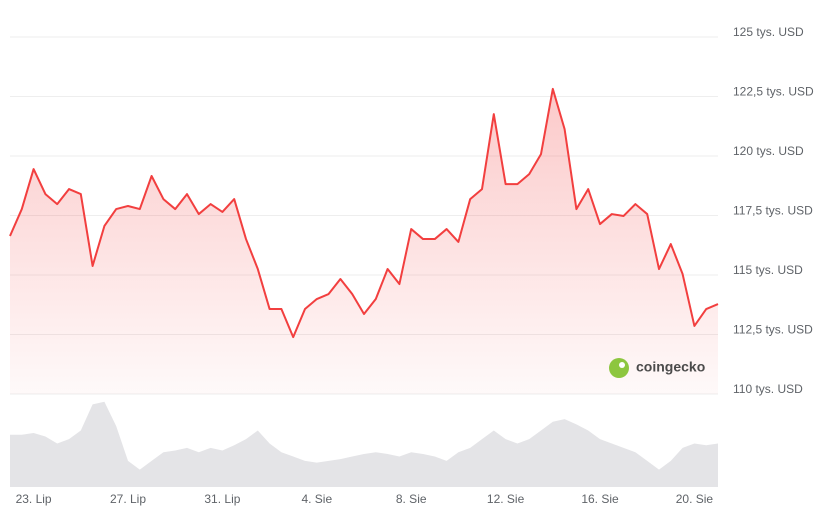 This screenshot has width=838, height=521. I want to click on x-tick-label: 27. Lip, so click(128, 499).